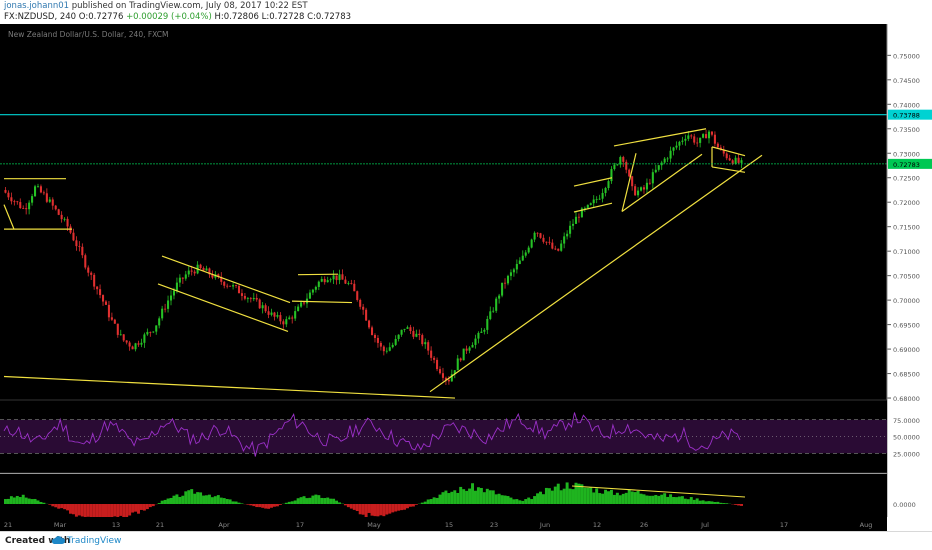  What do you see at coordinates (494, 525) in the screenshot?
I see `time-tick-label: 23` at bounding box center [494, 525].